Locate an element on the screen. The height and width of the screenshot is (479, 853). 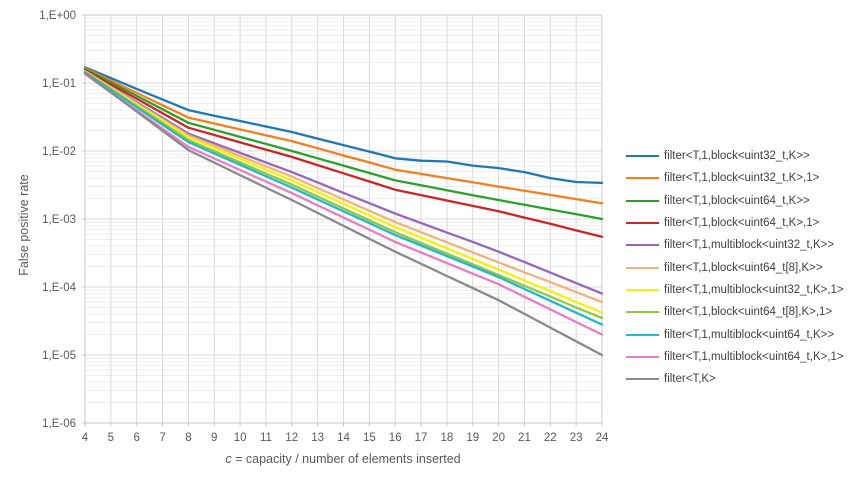
legend-label: filter<T,1,block<uint64_t,K>,1> is located at coordinates (742, 223).